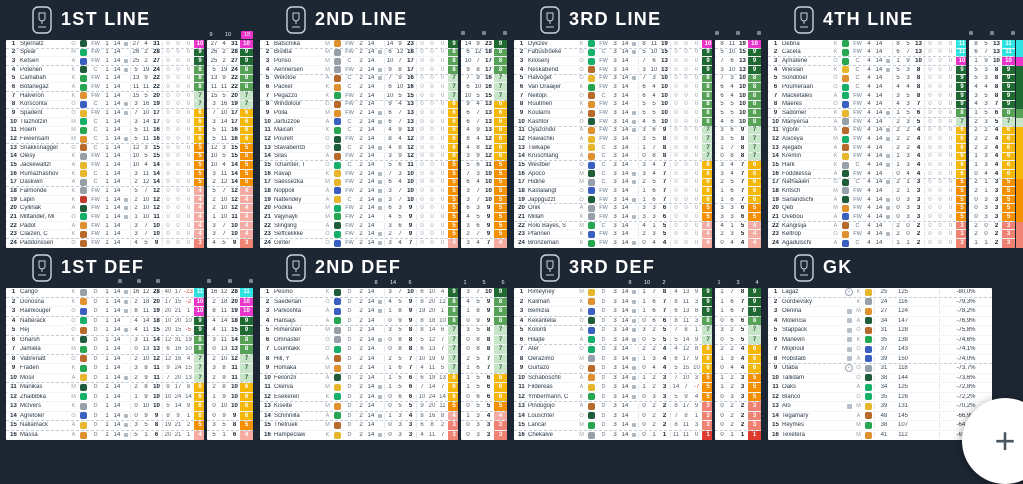  What do you see at coordinates (613, 235) in the screenshot?
I see `player-row: 23 Pfannen K FW 3 14 2 3 5 0 0 0 4` at bounding box center [613, 235].